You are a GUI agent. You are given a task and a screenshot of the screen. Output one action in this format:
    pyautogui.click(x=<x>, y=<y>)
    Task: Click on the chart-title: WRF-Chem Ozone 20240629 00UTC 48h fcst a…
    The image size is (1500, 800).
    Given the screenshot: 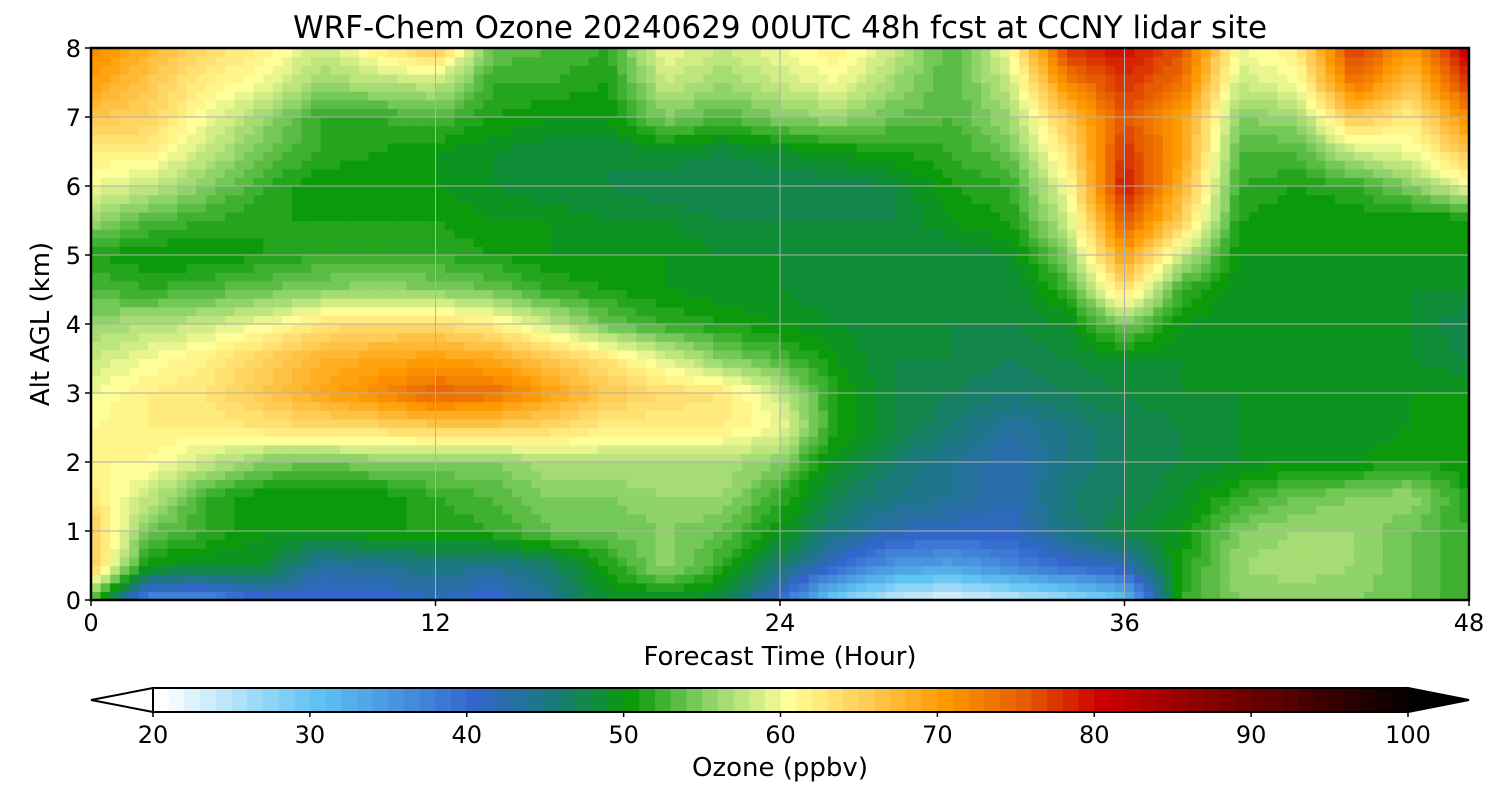 What is the action you would take?
    pyautogui.click(x=780, y=28)
    